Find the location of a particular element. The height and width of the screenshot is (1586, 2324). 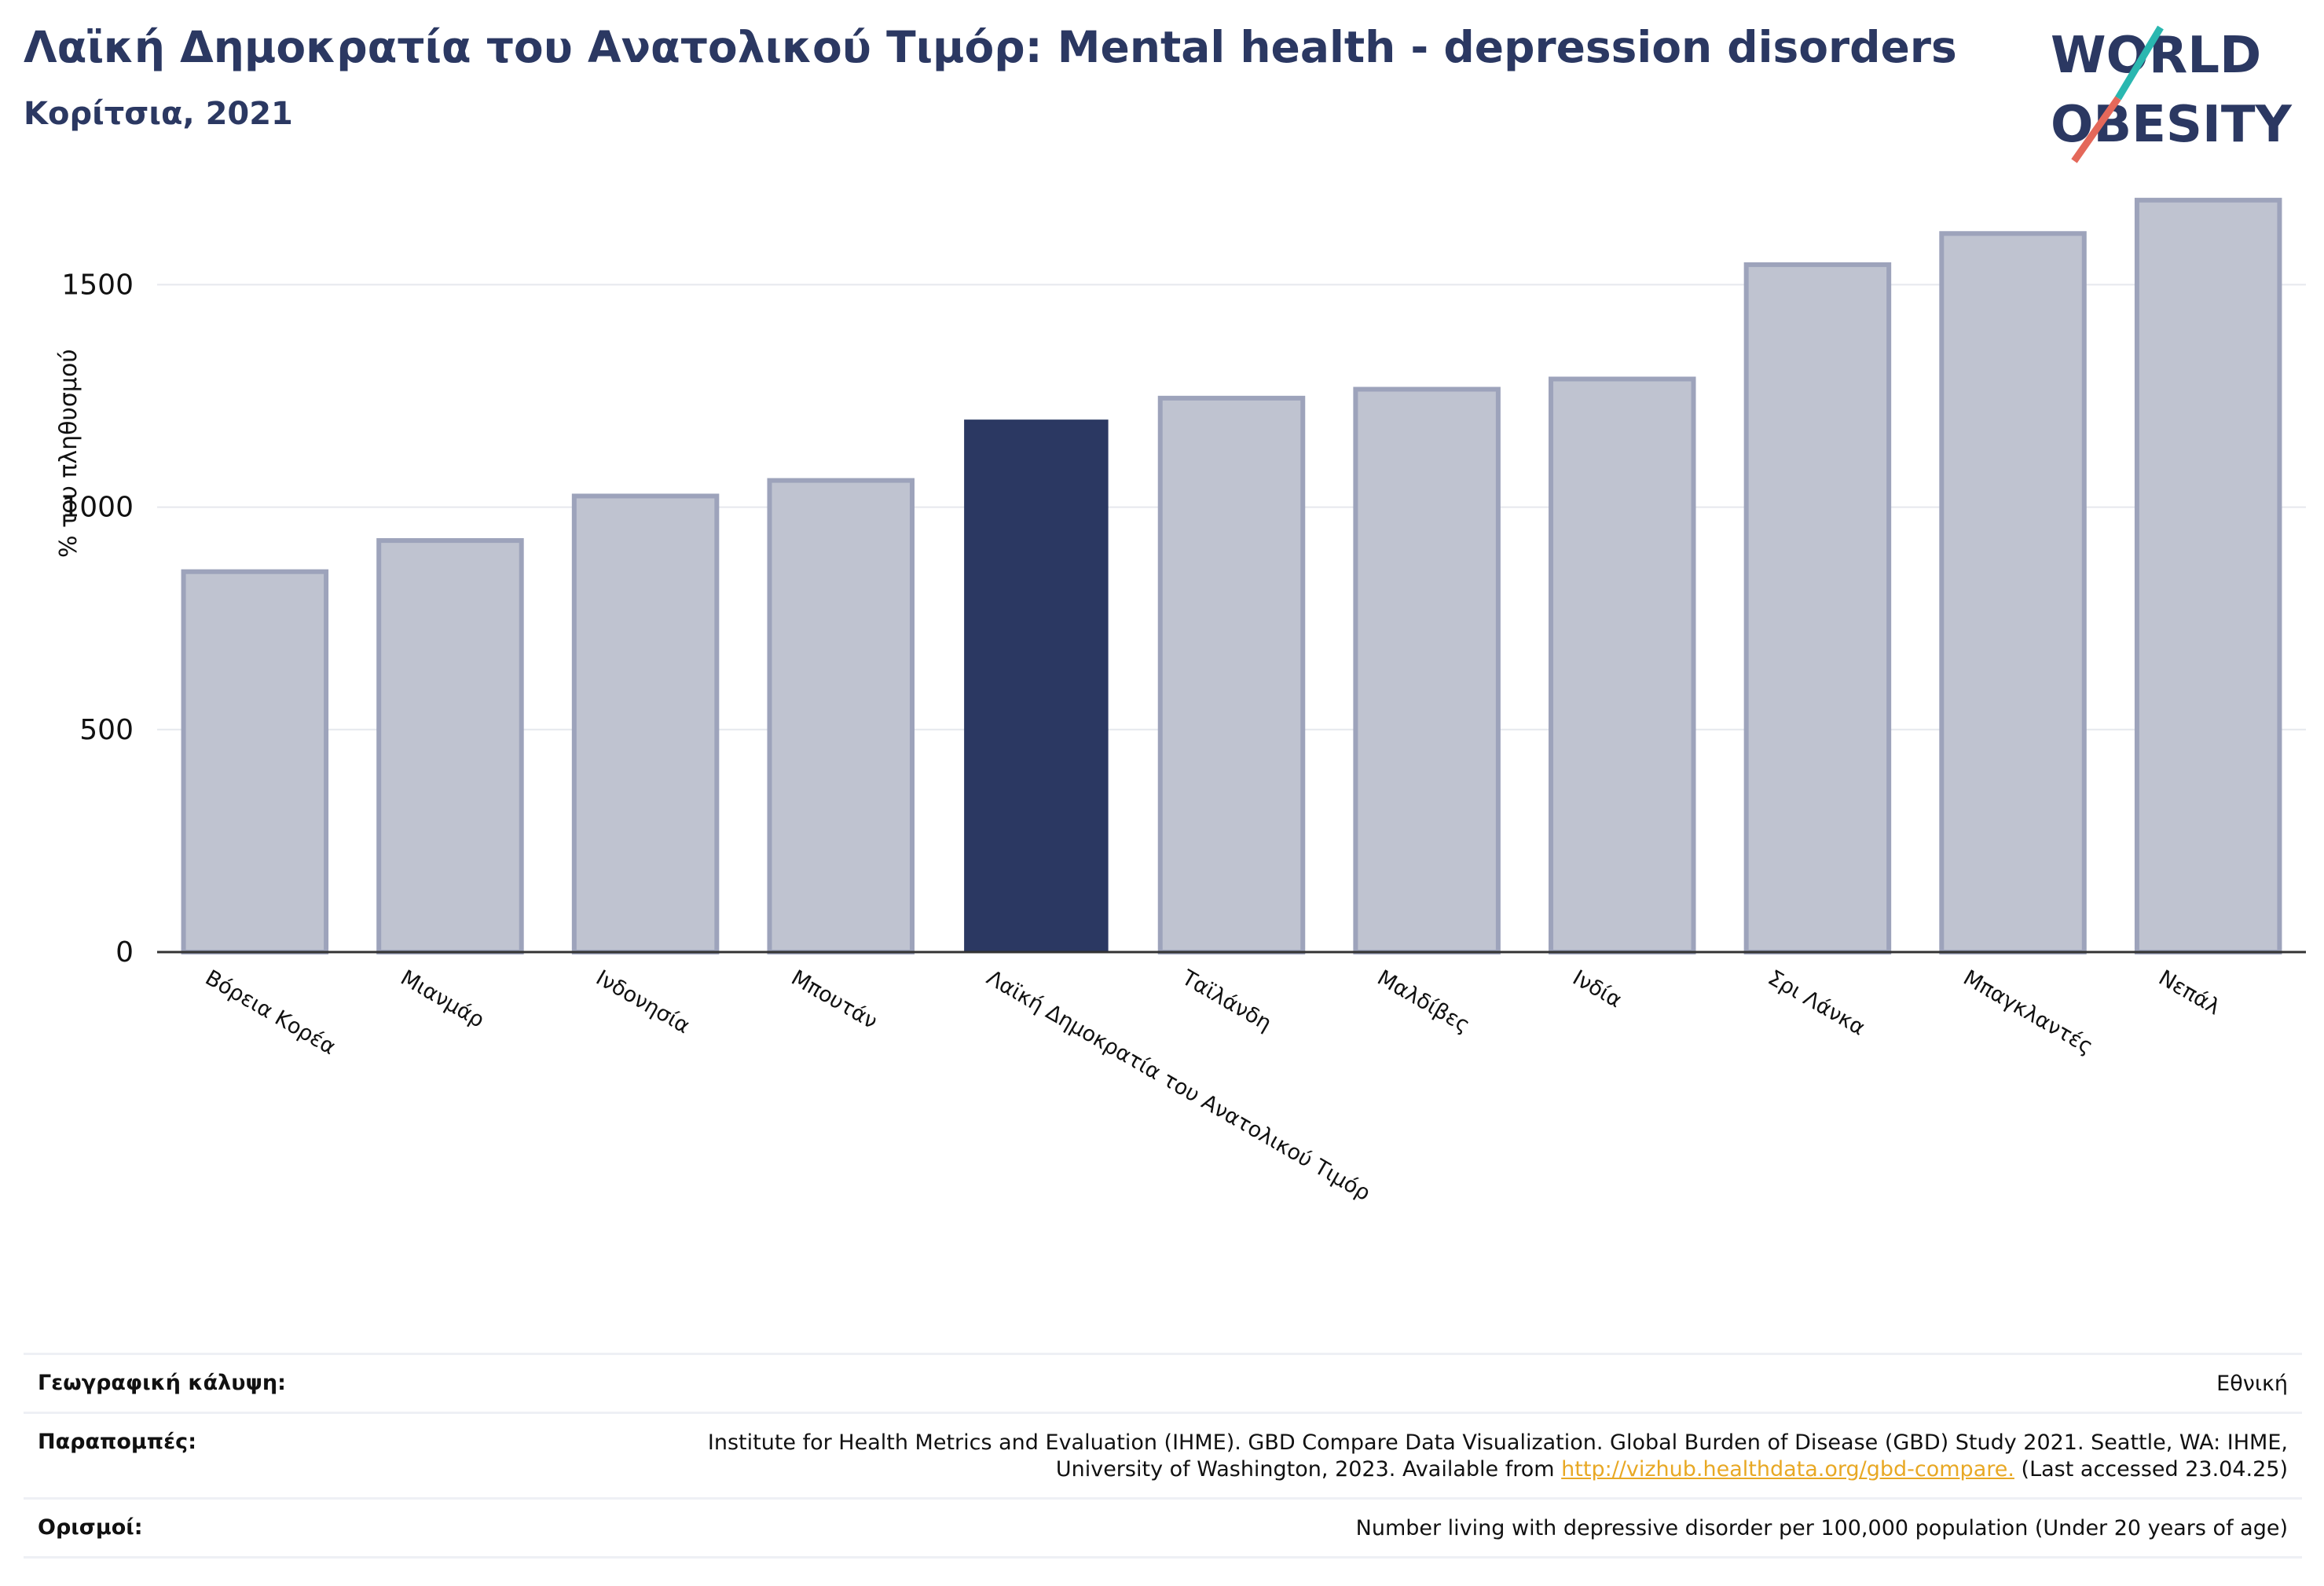

coverage-label: Γεωγραφική κάλυψη: is located at coordinates (162, 1383).